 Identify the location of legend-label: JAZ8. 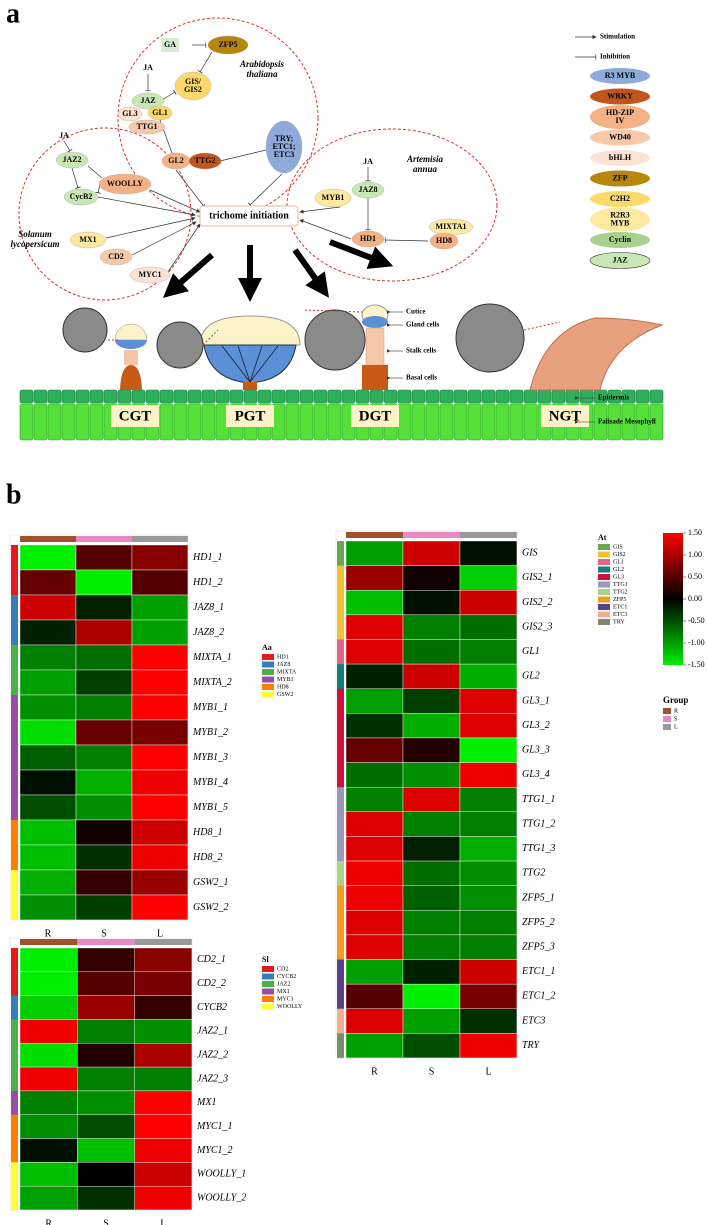
(283, 665).